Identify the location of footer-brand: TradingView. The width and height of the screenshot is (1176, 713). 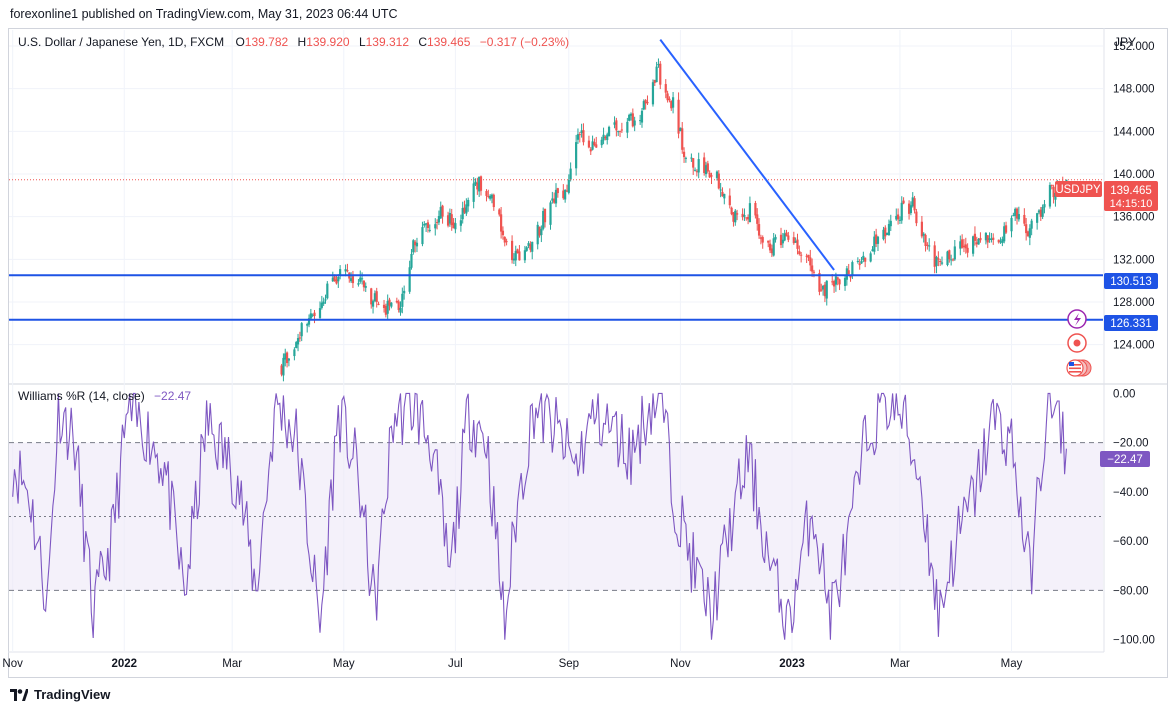
(60, 694).